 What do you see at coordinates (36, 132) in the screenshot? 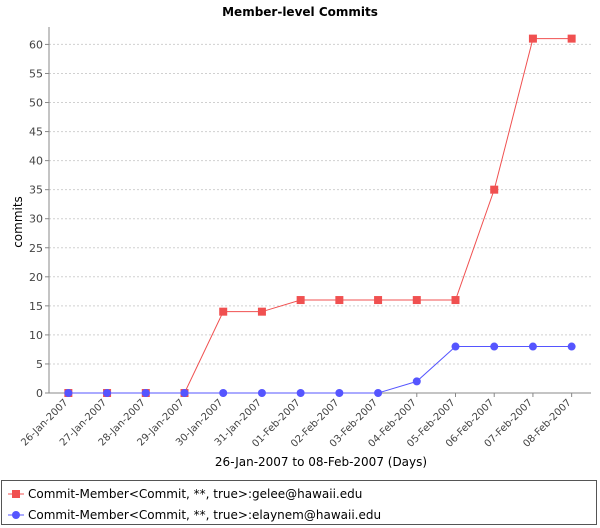
I see `y-tick-label: 45` at bounding box center [36, 132].